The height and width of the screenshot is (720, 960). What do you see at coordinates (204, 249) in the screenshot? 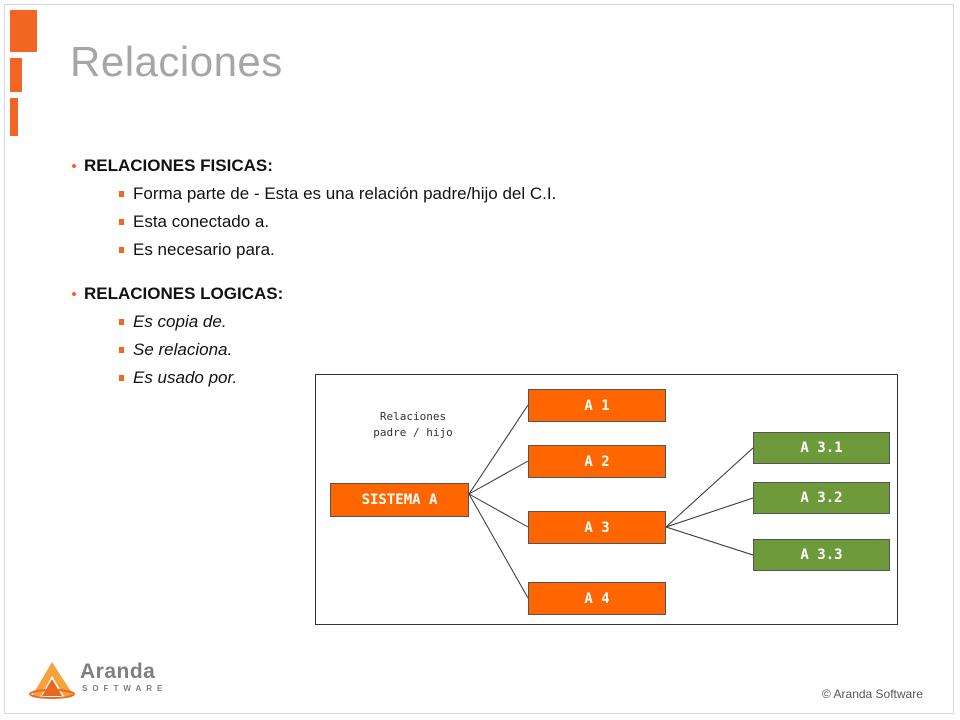
I see `list-item-label: Es necesario para.` at bounding box center [204, 249].